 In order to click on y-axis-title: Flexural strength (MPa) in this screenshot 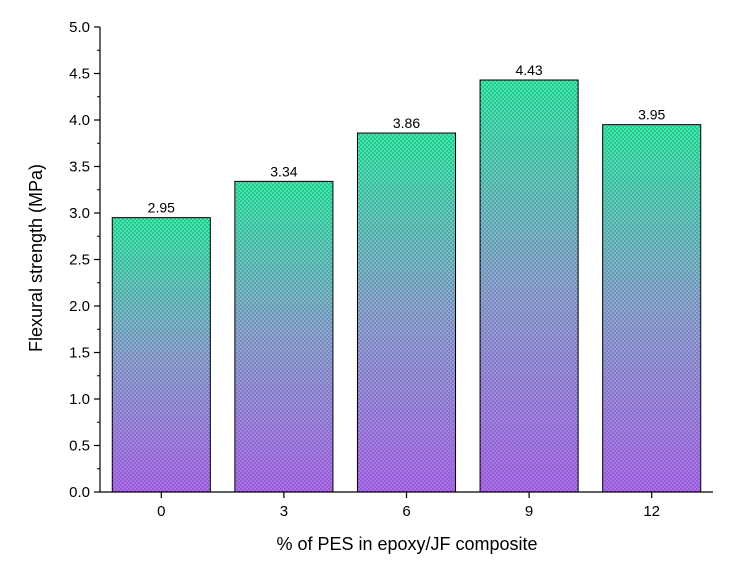, I will do `click(36, 258)`.